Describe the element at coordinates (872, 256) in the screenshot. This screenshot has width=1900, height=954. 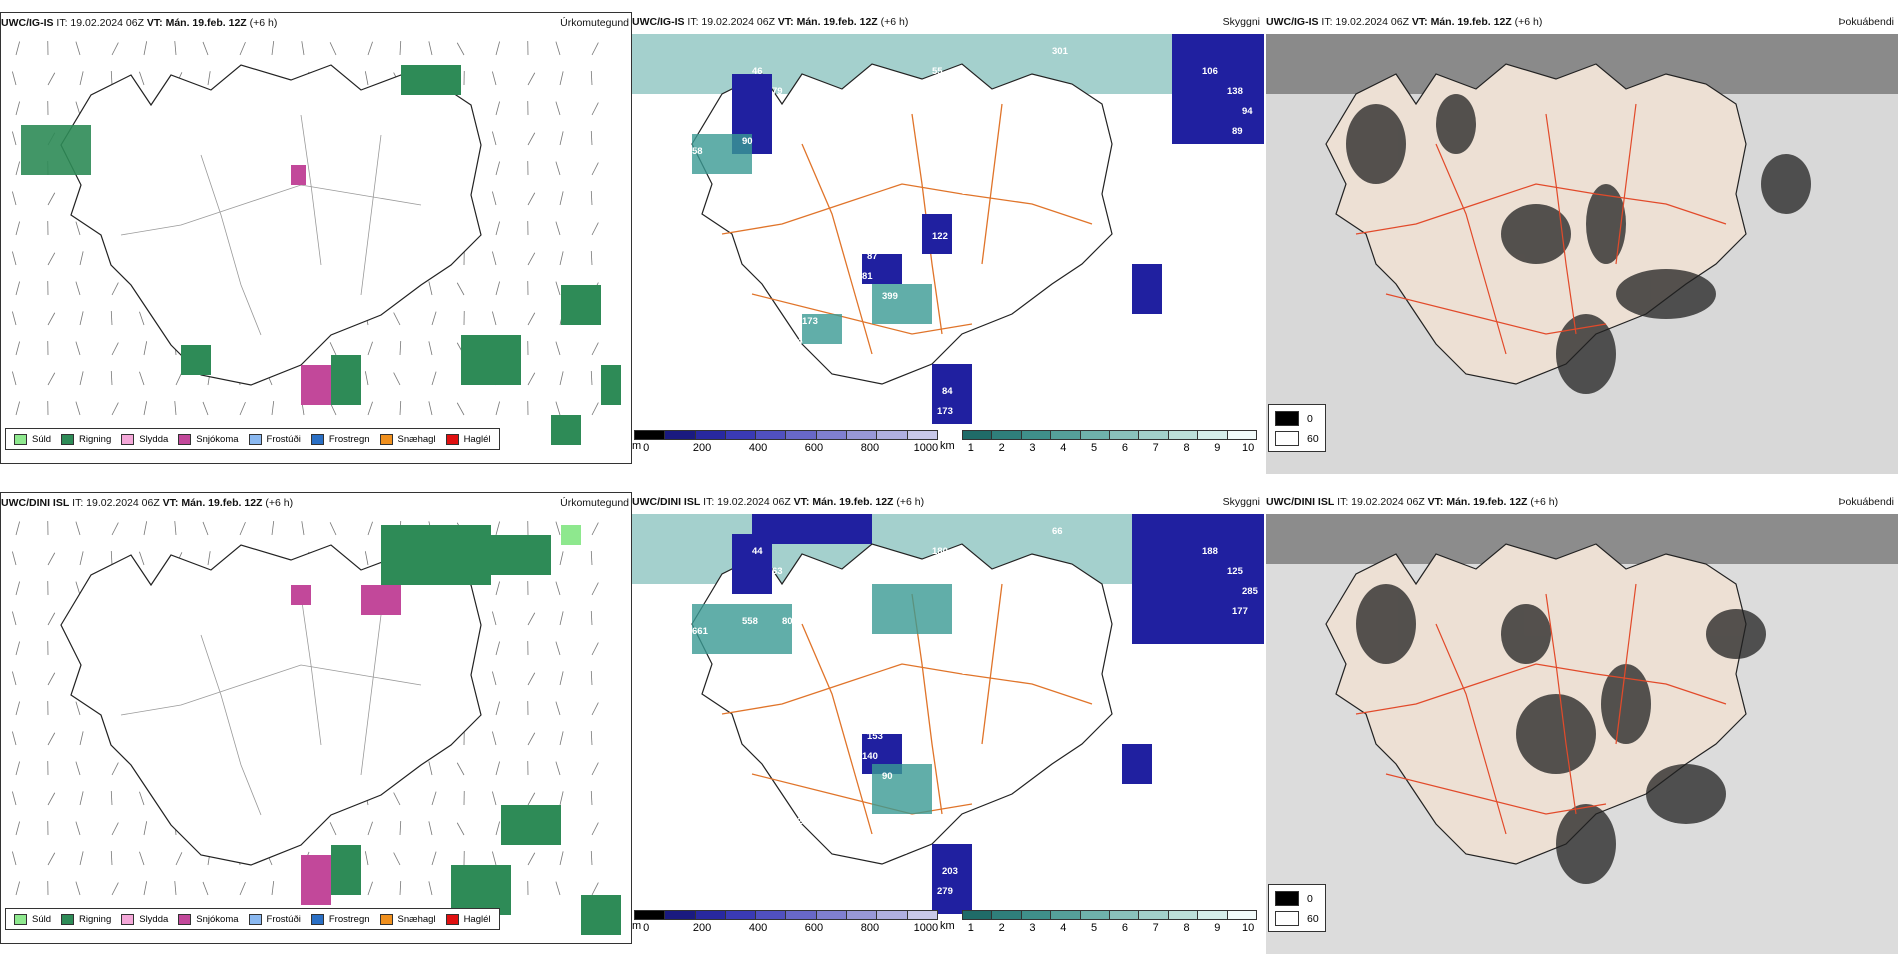
I see `visibility-value-label: 87` at that location.